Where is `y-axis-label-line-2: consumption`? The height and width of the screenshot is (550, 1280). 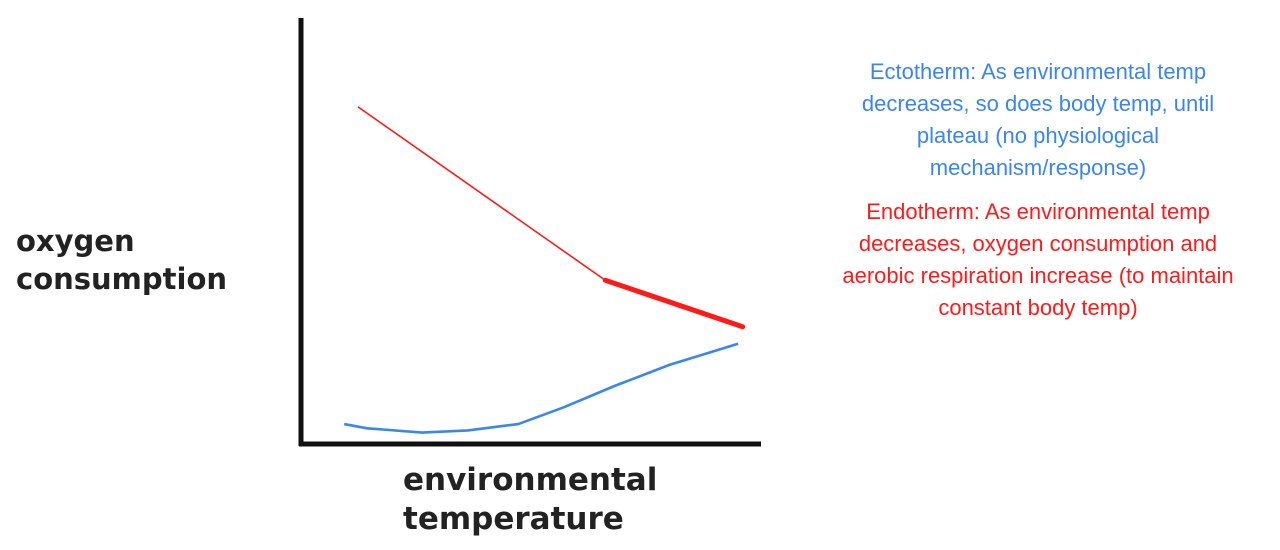 y-axis-label-line-2: consumption is located at coordinates (121, 279).